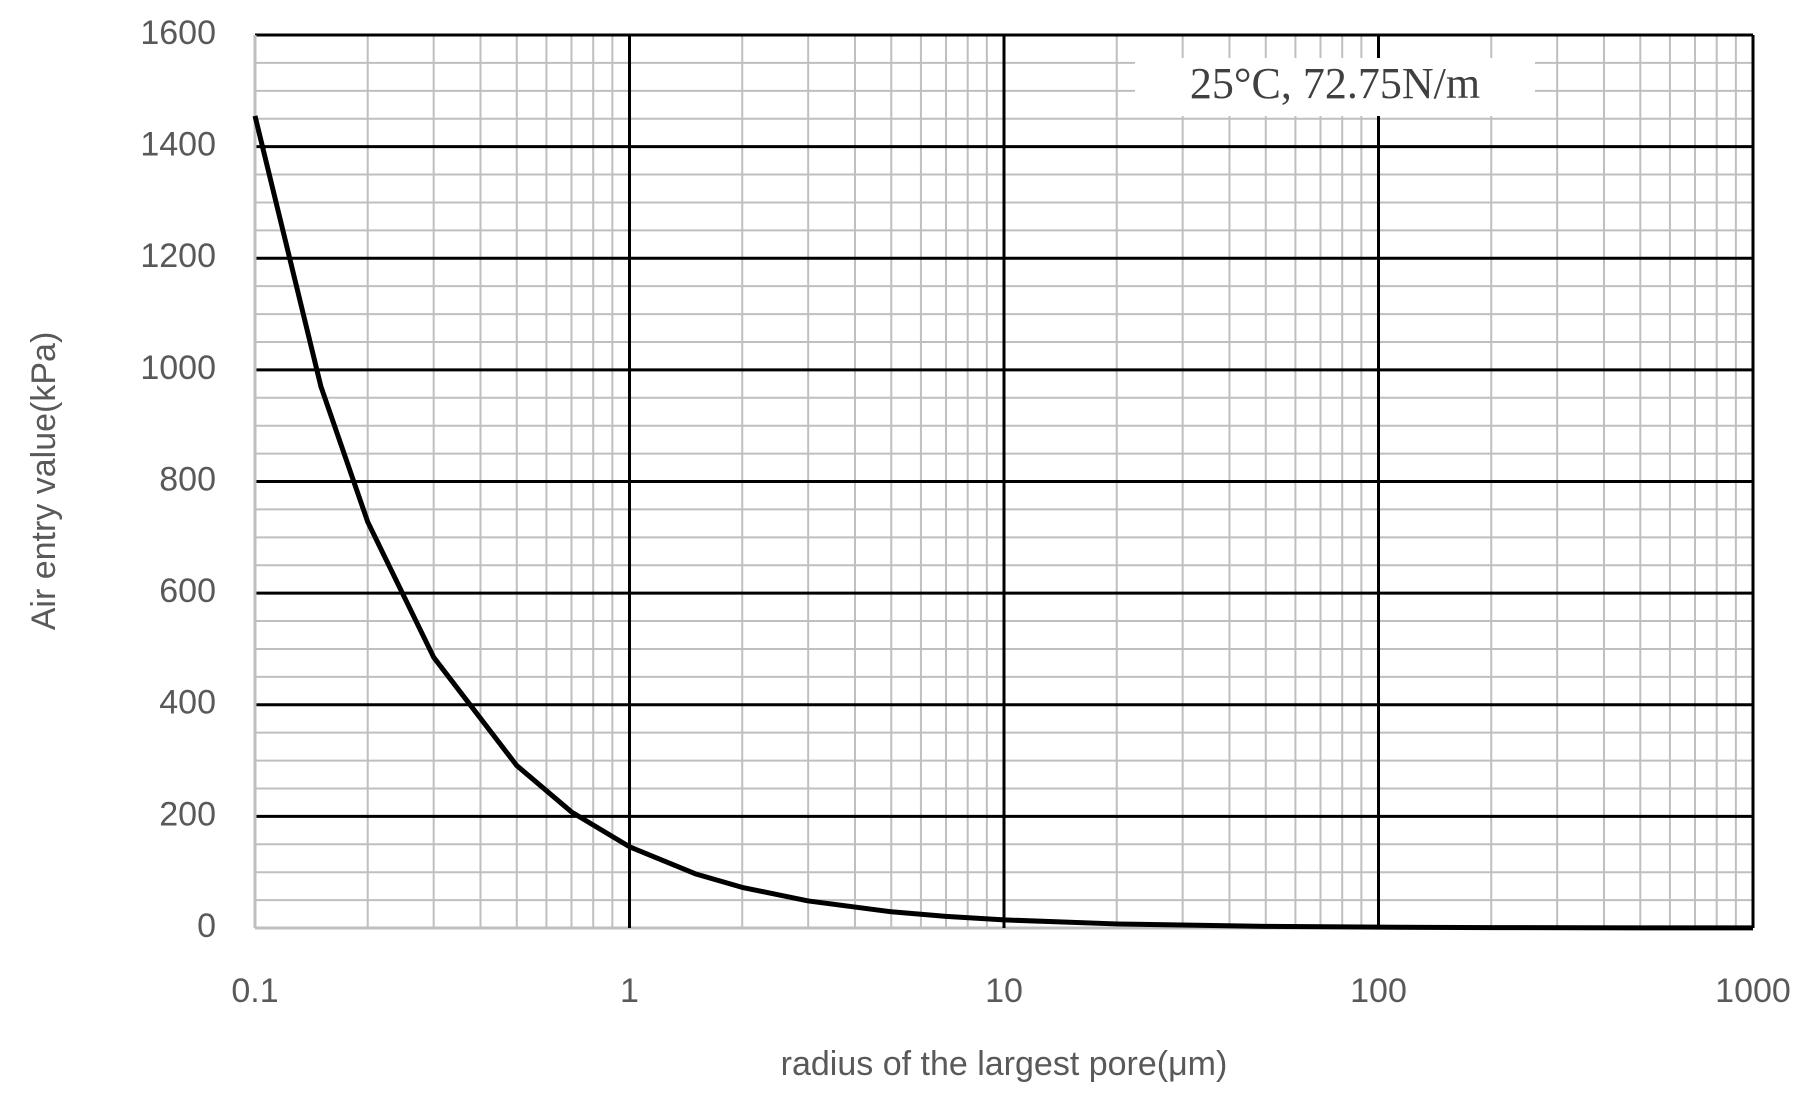  What do you see at coordinates (187, 479) in the screenshot?
I see `y-tick-label: 800` at bounding box center [187, 479].